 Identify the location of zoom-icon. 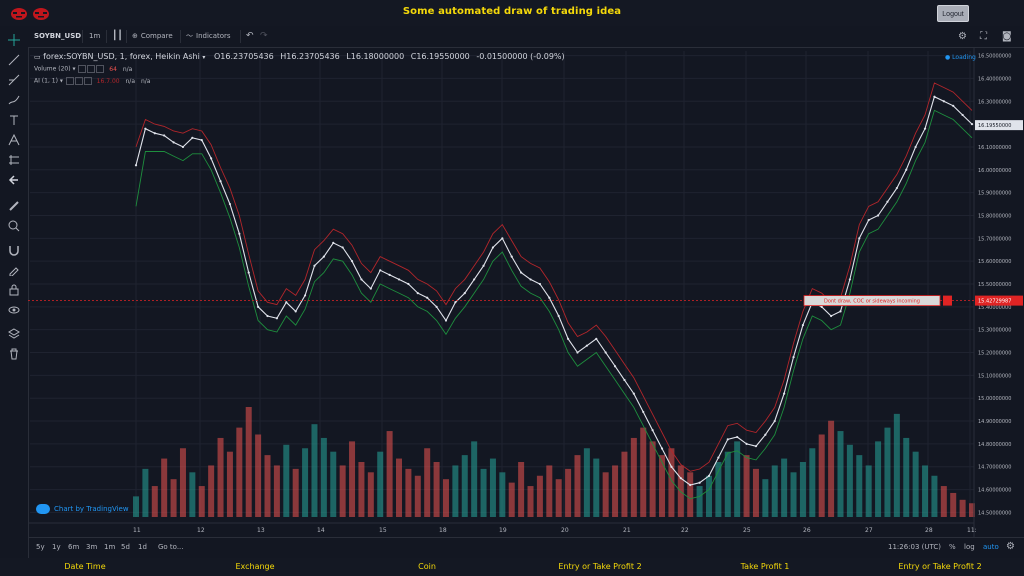
(14, 226).